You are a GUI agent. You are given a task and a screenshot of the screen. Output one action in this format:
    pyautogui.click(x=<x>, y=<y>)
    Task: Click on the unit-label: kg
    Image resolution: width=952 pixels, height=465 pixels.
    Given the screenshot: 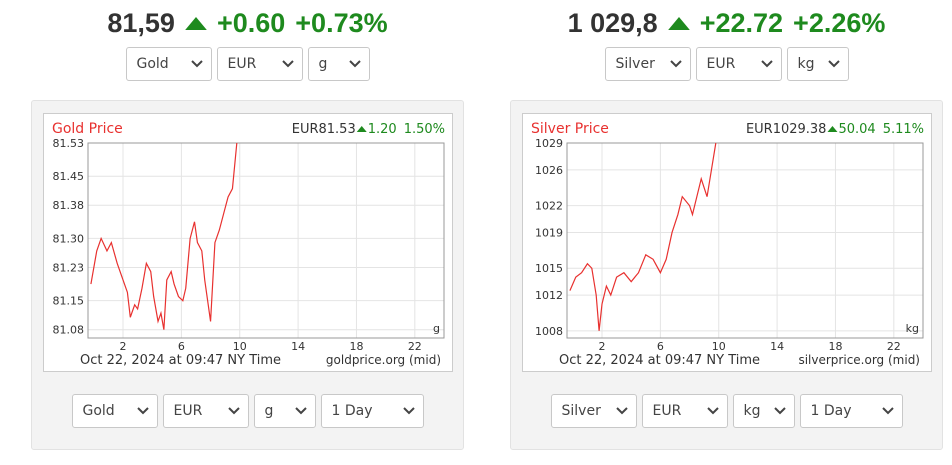 What is the action you would take?
    pyautogui.click(x=912, y=328)
    